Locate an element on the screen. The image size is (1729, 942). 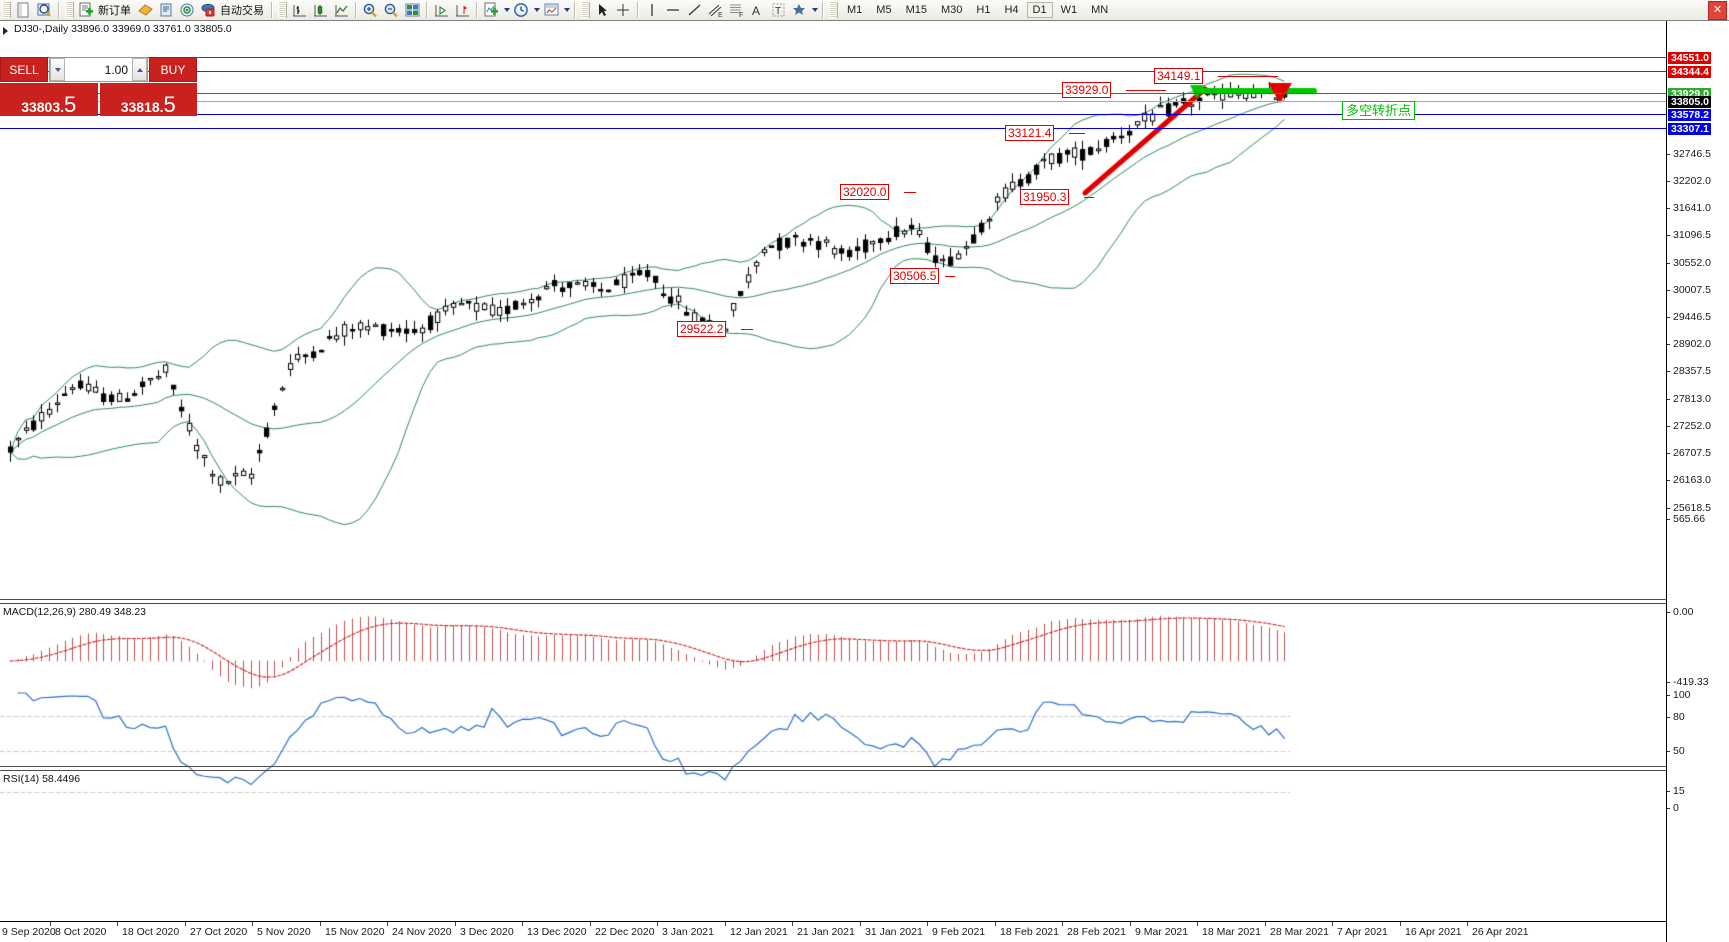
tile-windows-icon is located at coordinates (412, 10).